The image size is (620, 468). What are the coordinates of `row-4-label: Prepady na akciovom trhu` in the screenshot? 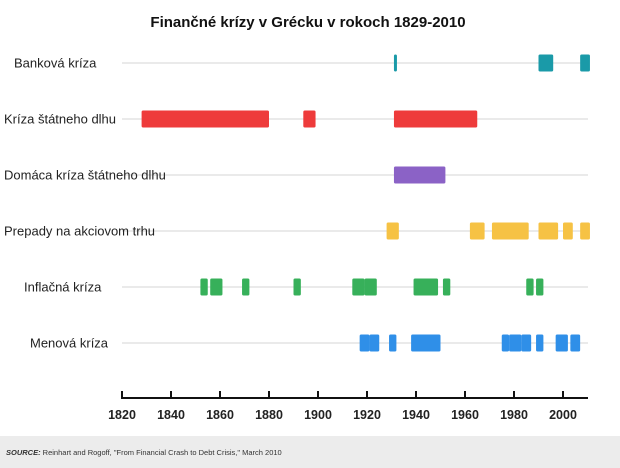 It's located at (79, 231).